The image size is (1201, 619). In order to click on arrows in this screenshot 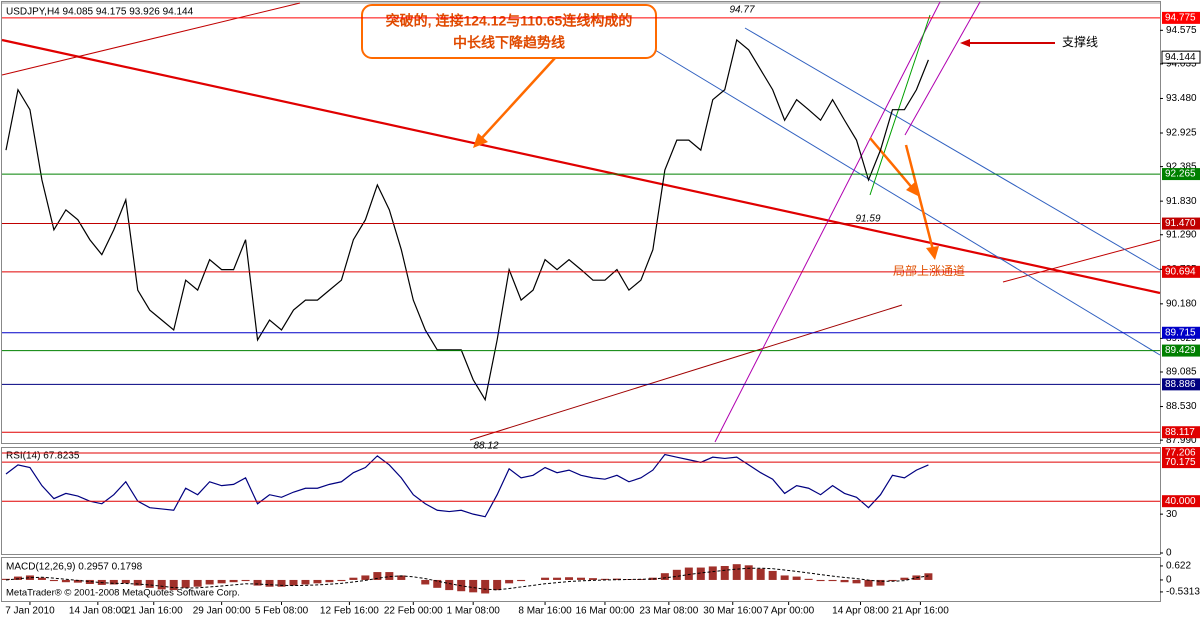, I will do `click(706, 158)`.